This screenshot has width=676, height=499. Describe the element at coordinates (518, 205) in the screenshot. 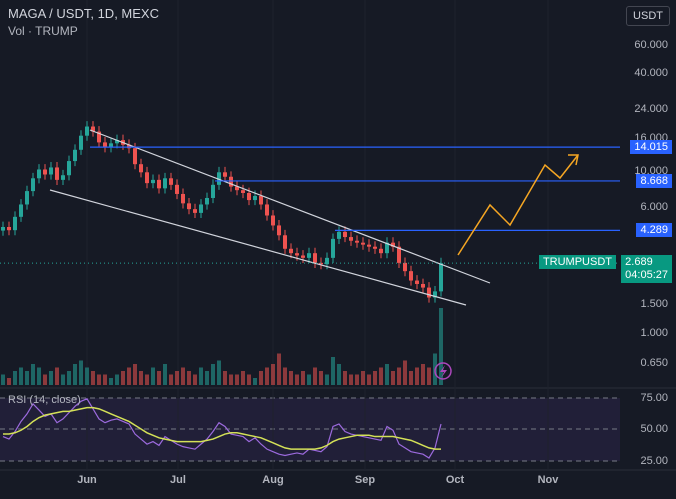

I see `projection-arrow` at that location.